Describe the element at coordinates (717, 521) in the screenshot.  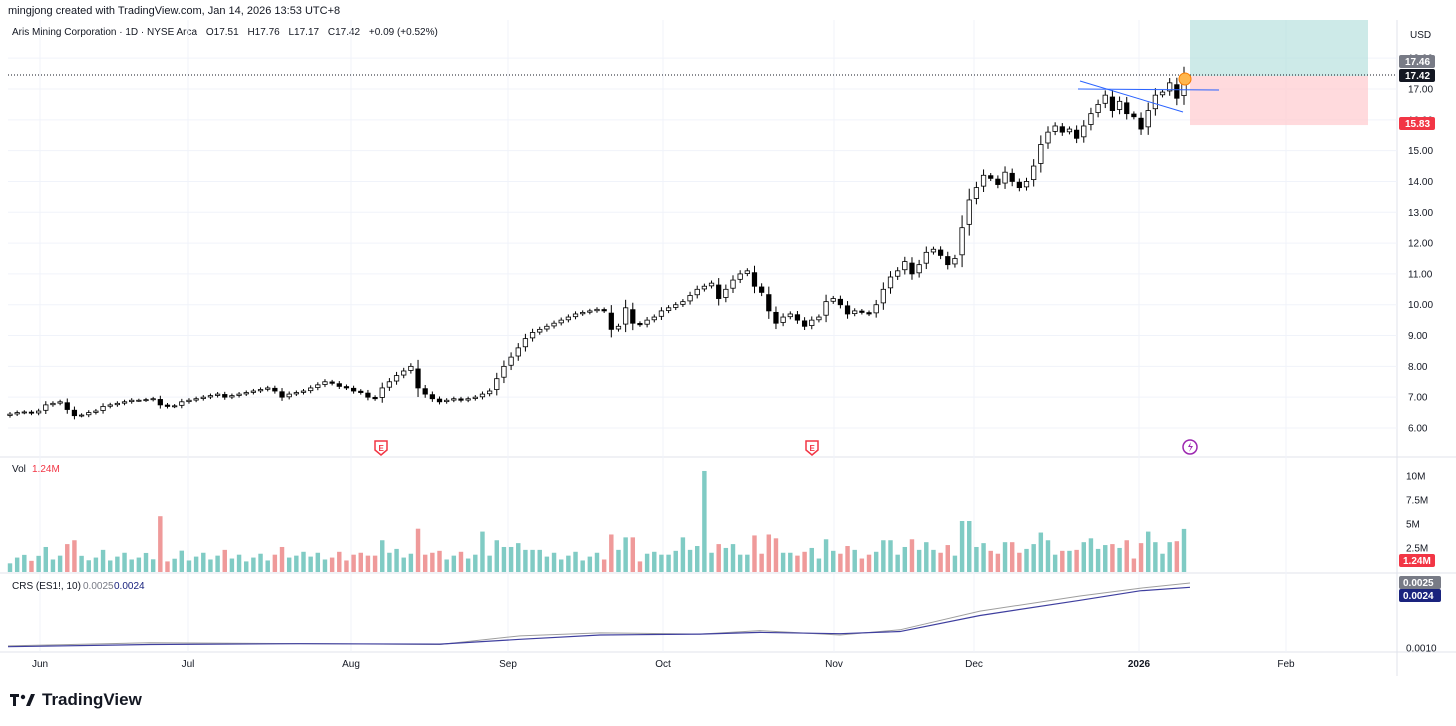
I see `volume-bars-group: 10M 7.5M 5M 2.5M` at that location.